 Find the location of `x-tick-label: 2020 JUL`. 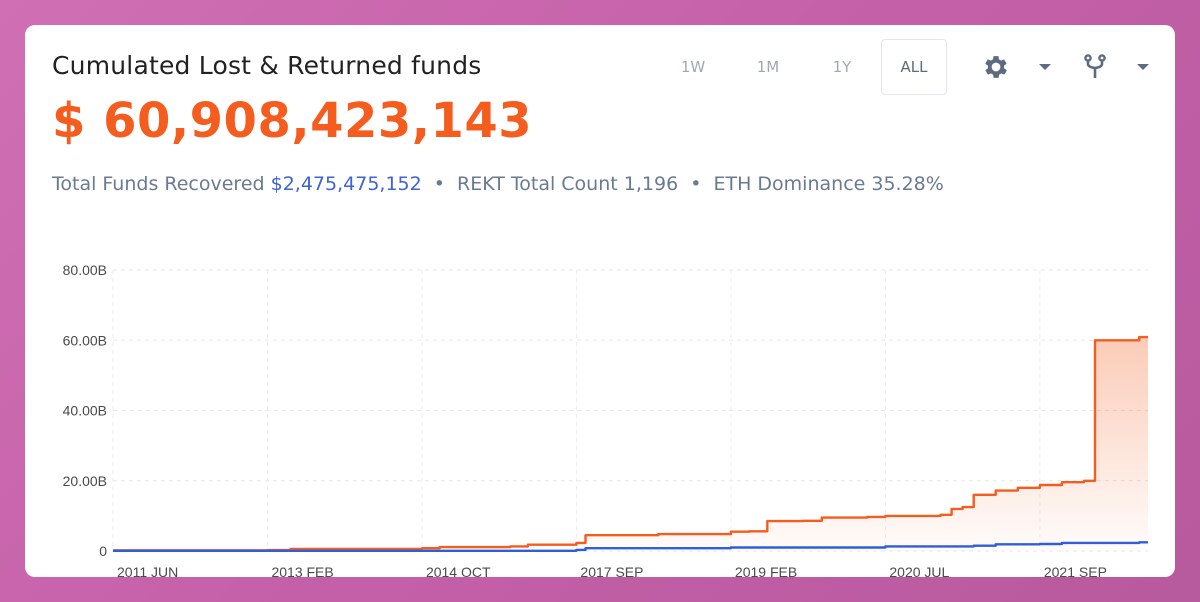

x-tick-label: 2020 JUL is located at coordinates (919, 570).